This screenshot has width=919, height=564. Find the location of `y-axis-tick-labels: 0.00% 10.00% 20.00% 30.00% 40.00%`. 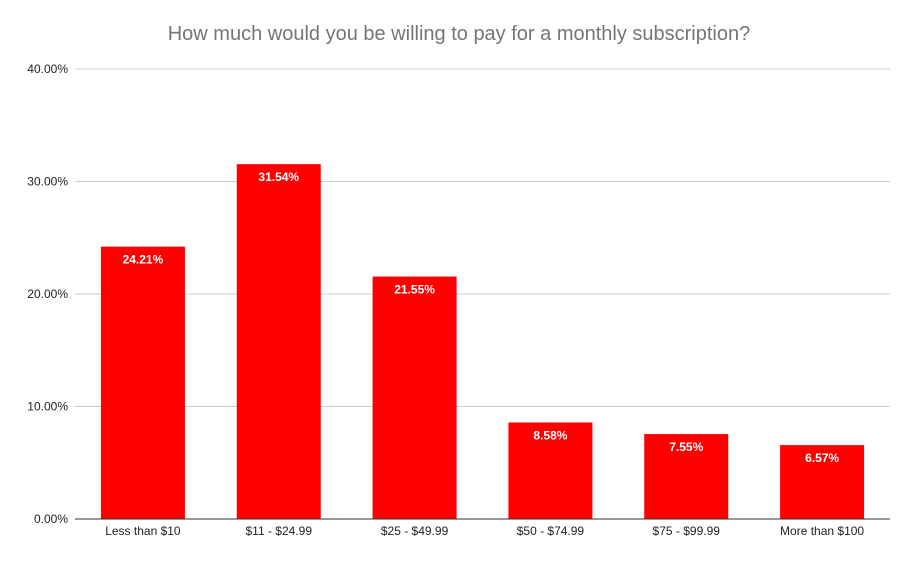

y-axis-tick-labels: 0.00% 10.00% 20.00% 30.00% 40.00% is located at coordinates (47, 294).